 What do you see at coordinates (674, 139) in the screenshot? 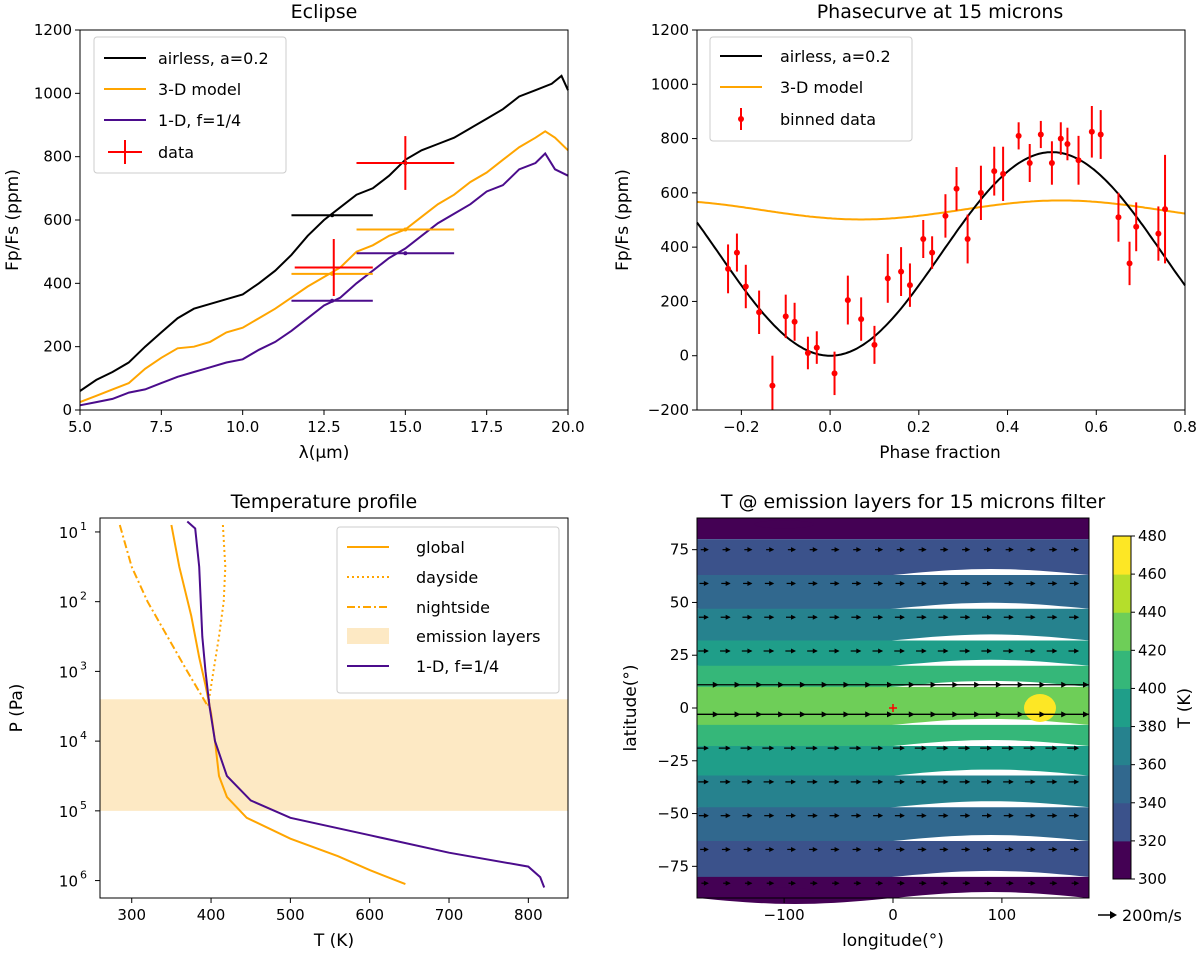
I see `phasecurve-ytick-label: 800` at bounding box center [674, 139].